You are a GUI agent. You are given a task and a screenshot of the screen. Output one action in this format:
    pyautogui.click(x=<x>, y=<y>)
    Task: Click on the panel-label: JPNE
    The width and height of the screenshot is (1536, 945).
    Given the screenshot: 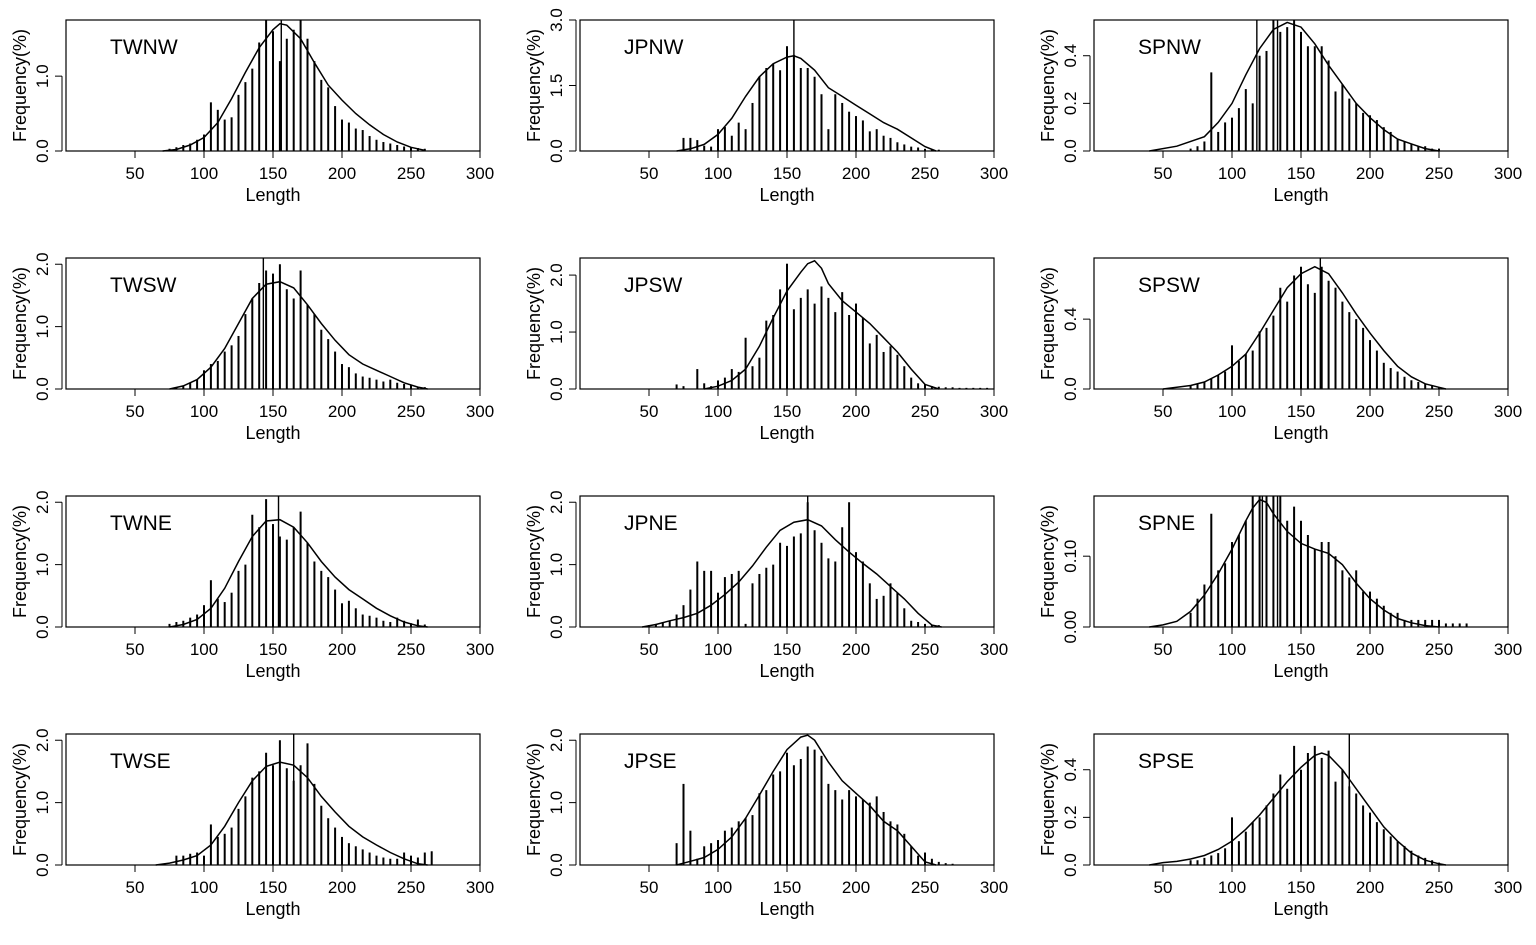 What is the action you would take?
    pyautogui.click(x=651, y=523)
    